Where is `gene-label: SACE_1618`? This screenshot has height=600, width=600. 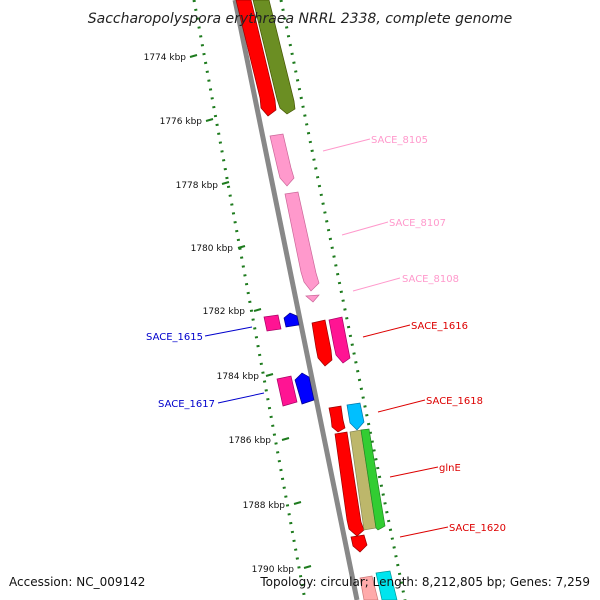
gene-label: SACE_1618 is located at coordinates (454, 401).